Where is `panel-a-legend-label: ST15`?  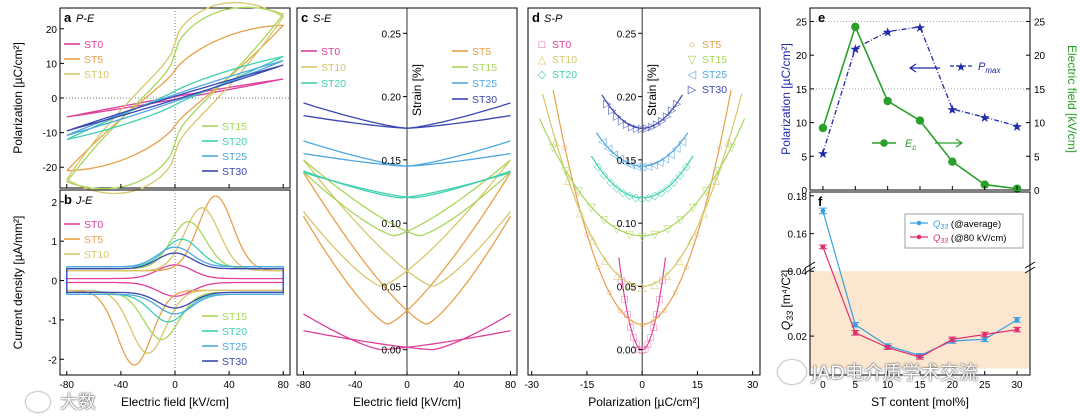
panel-a-legend-label: ST15 is located at coordinates (234, 127).